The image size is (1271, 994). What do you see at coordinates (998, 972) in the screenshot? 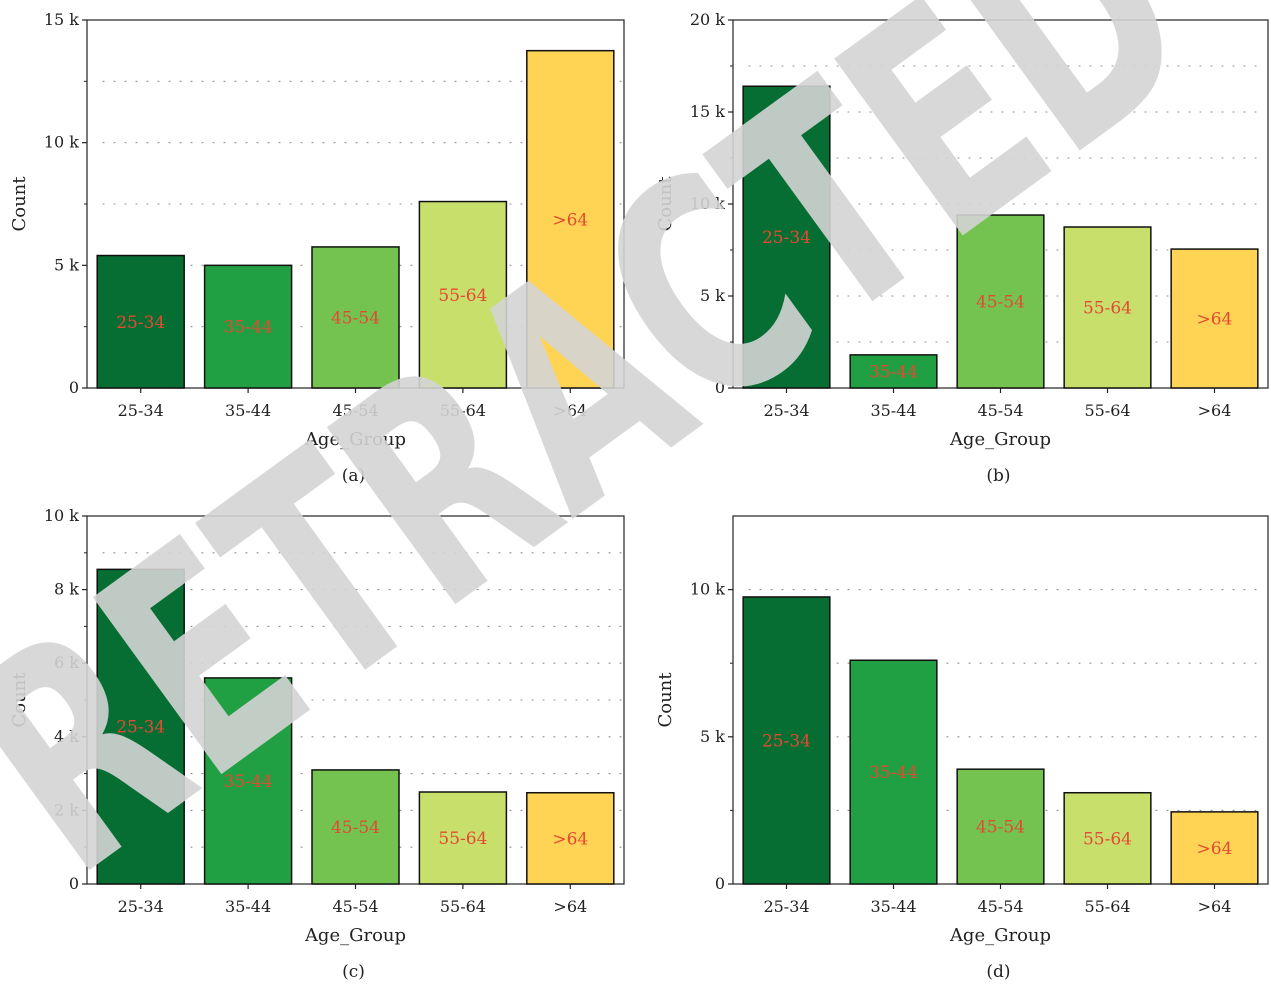
I see `panel-caption: (d)` at bounding box center [998, 972].